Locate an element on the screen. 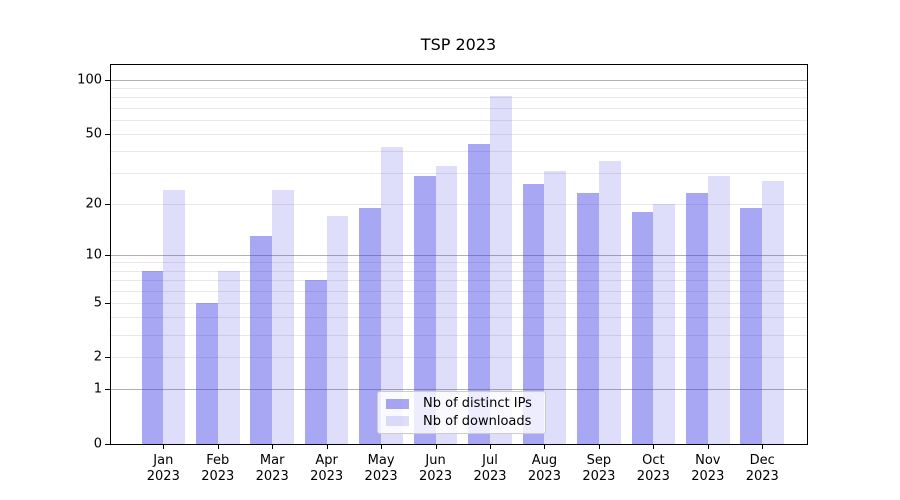 The height and width of the screenshot is (500, 900). x-tick-month: Jan is located at coordinates (163, 460).